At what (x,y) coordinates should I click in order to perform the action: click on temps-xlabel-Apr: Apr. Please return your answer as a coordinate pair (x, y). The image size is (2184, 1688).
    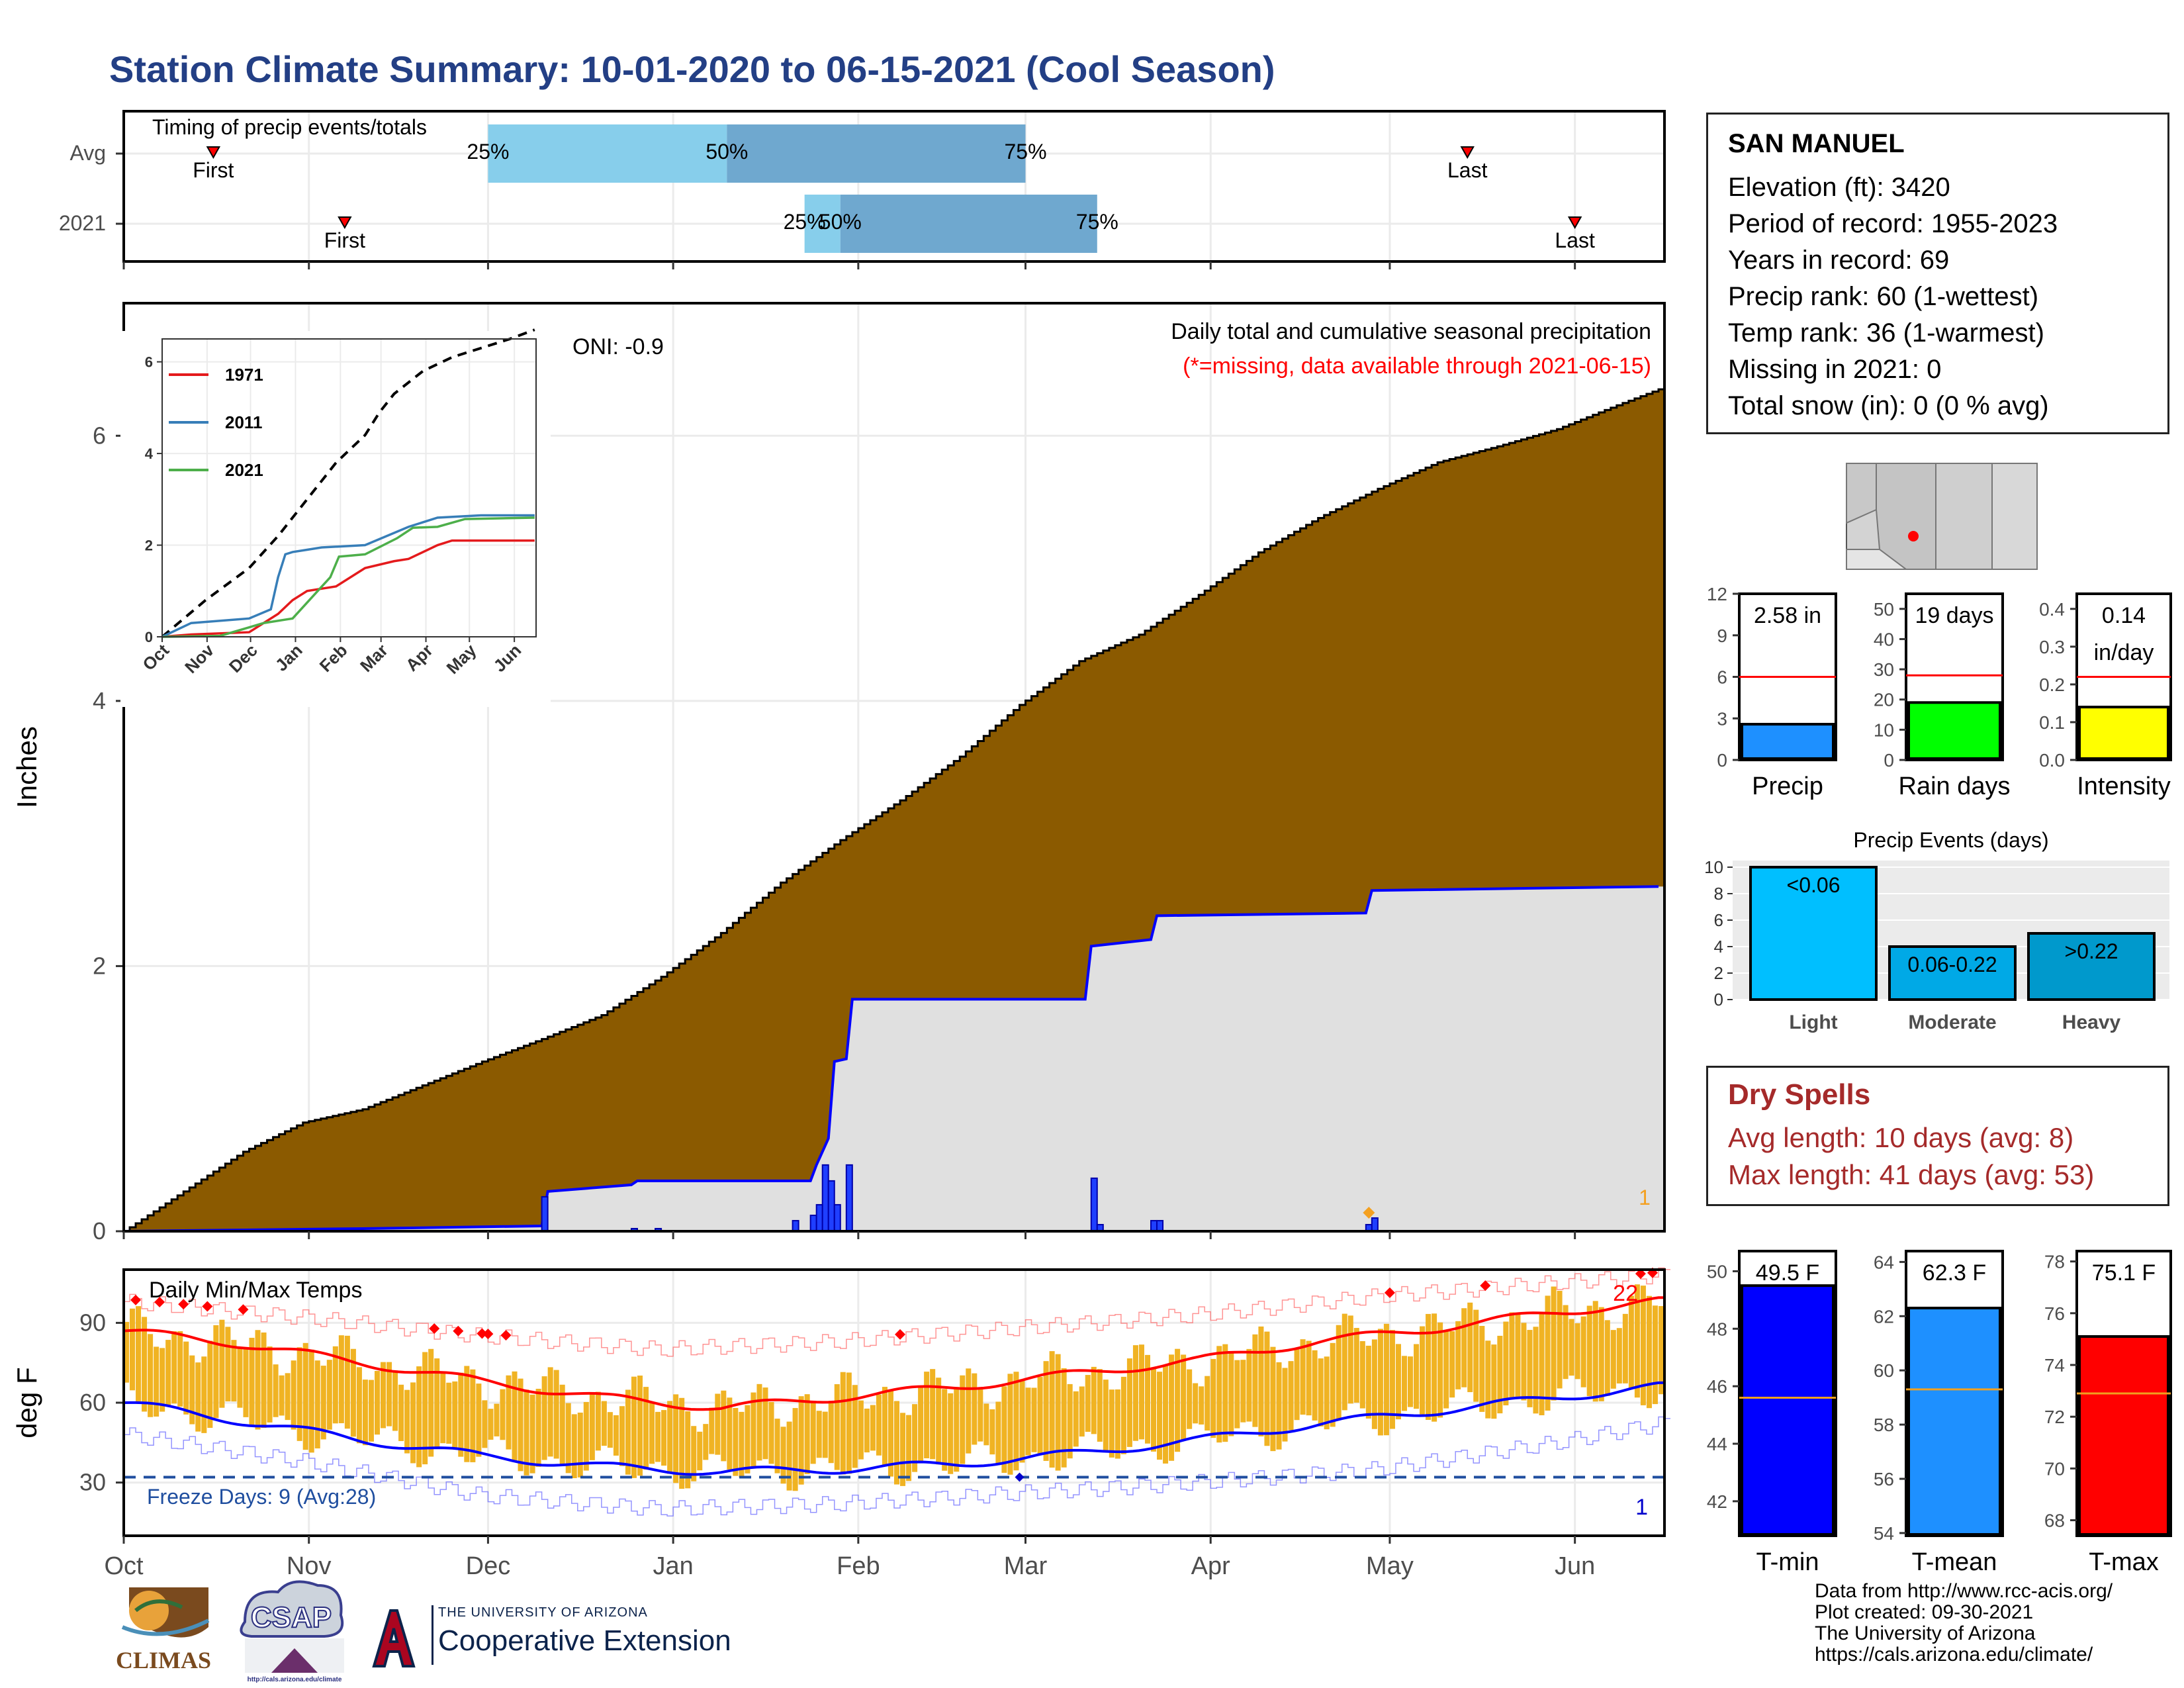
    Looking at the image, I should click on (1210, 1566).